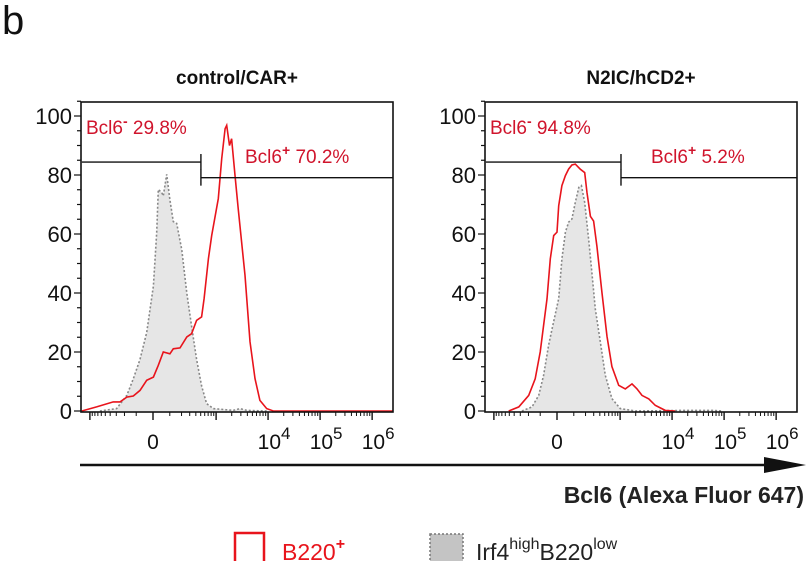 Image resolution: width=806 pixels, height=561 pixels. I want to click on legend-sup: high, so click(524, 544).